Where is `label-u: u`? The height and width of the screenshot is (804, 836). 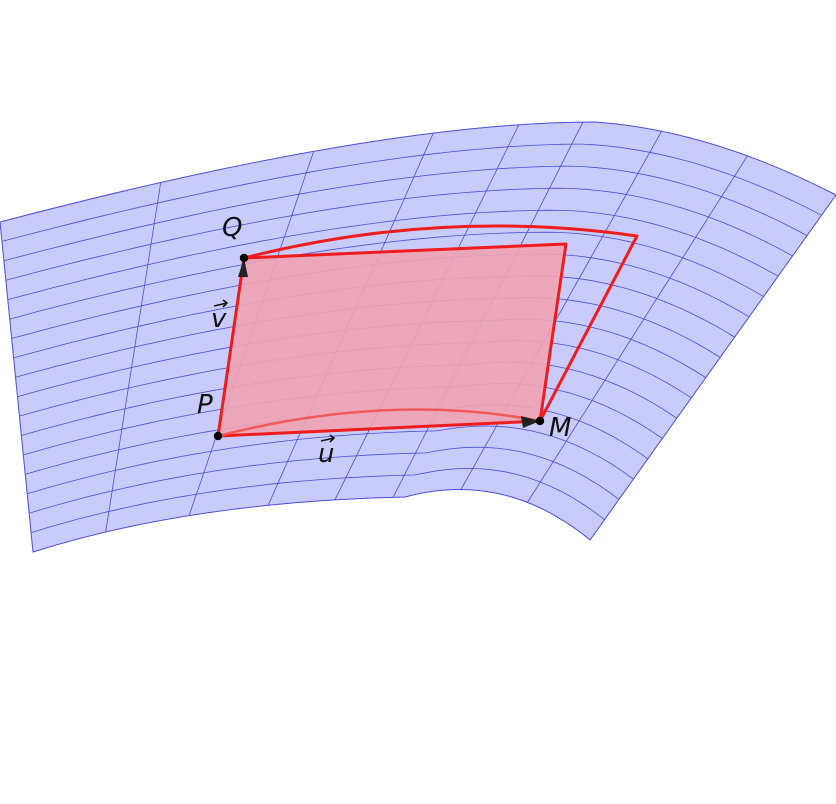 label-u: u is located at coordinates (326, 454).